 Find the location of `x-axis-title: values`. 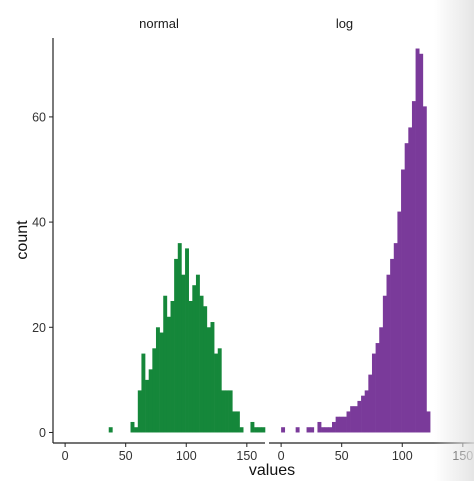

x-axis-title: values is located at coordinates (272, 470).